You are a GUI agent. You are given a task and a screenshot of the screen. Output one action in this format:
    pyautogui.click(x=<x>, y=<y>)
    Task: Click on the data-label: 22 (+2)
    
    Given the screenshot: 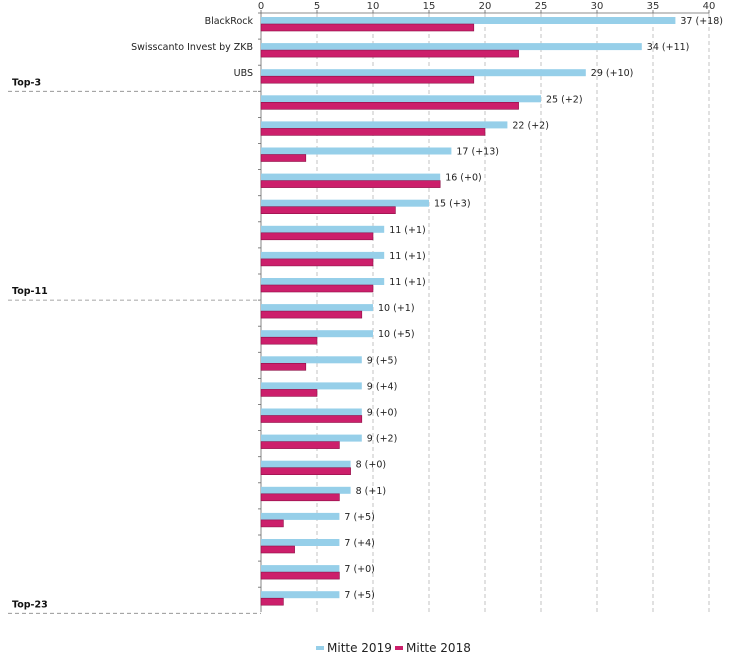 What is the action you would take?
    pyautogui.click(x=530, y=125)
    